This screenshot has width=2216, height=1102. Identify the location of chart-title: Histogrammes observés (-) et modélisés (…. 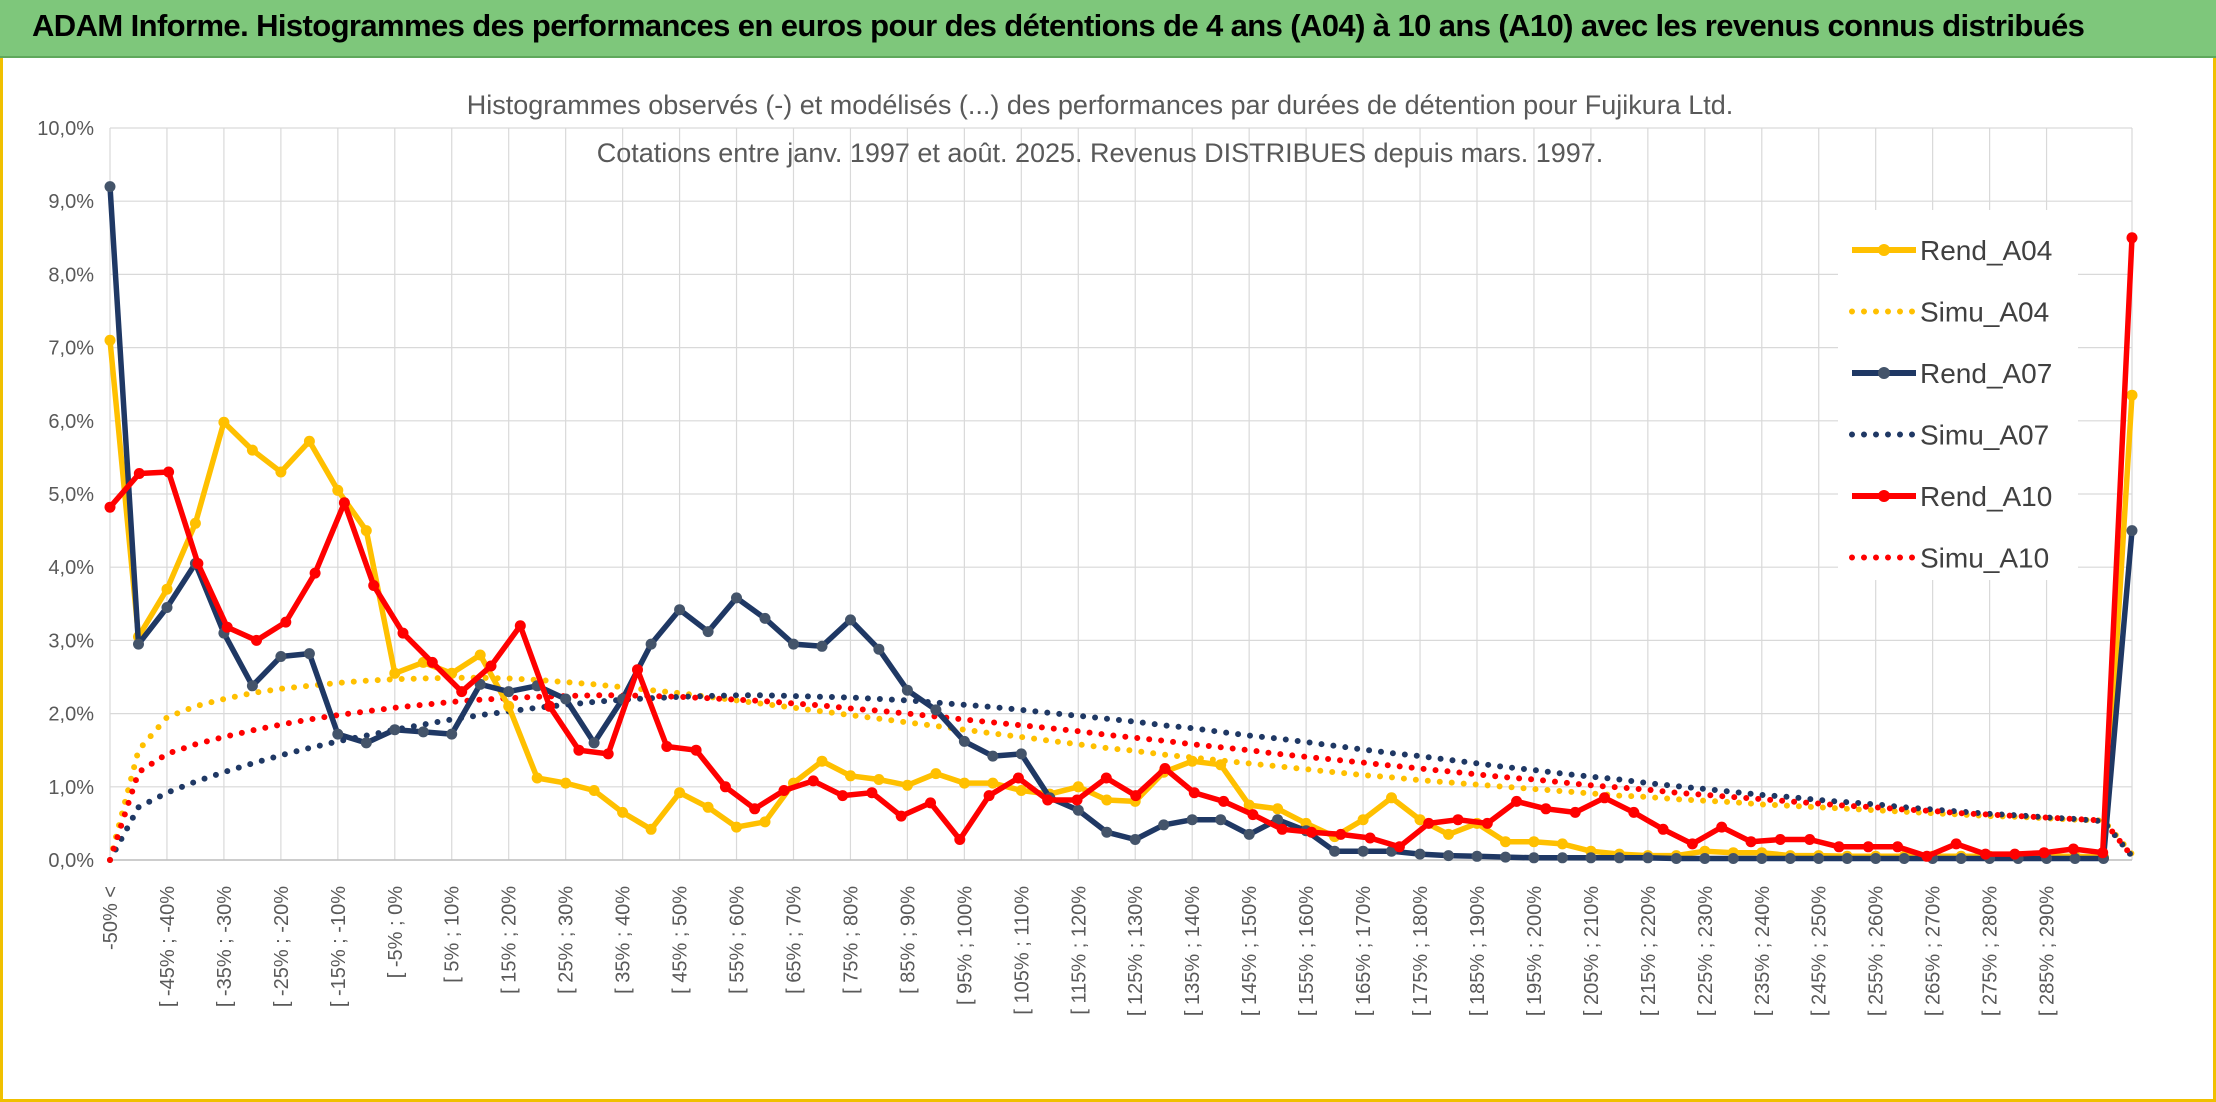
(1100, 105).